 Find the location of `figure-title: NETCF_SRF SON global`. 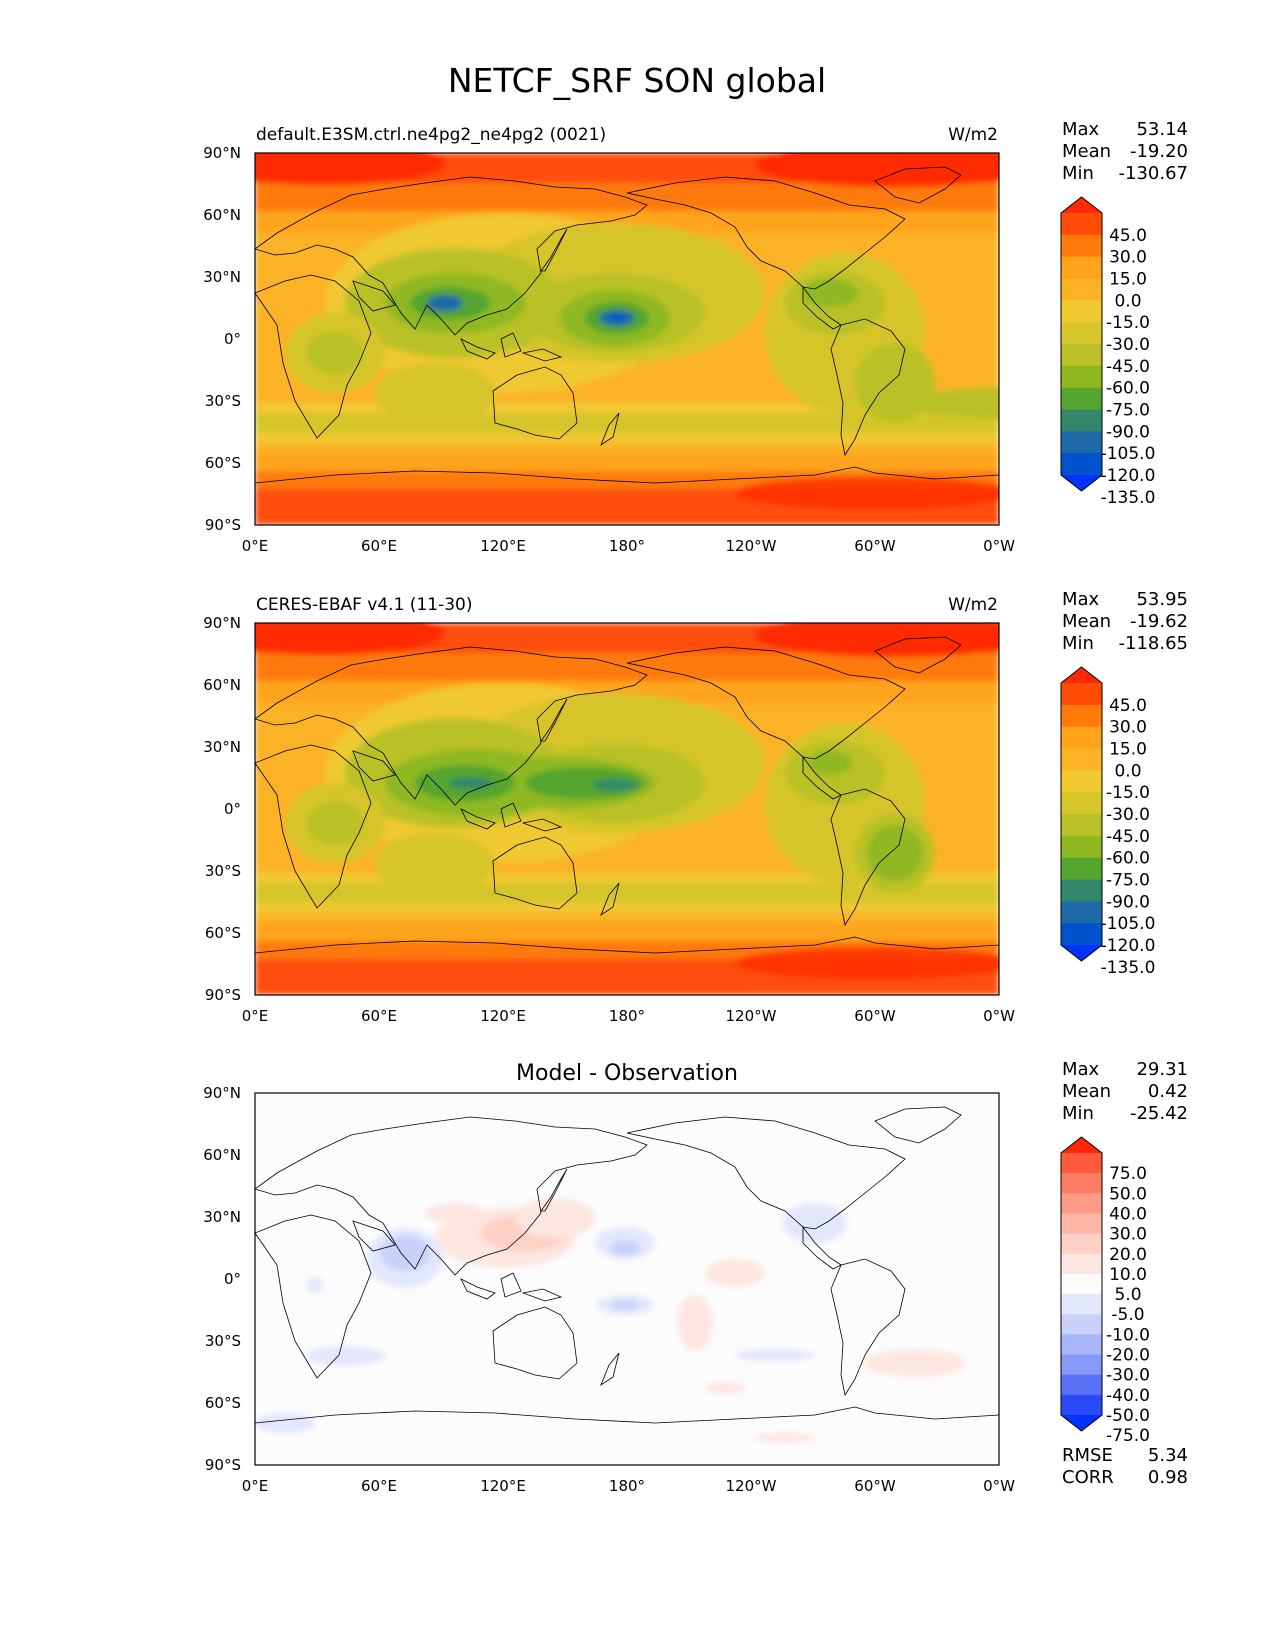

figure-title: NETCF_SRF SON global is located at coordinates (637, 80).